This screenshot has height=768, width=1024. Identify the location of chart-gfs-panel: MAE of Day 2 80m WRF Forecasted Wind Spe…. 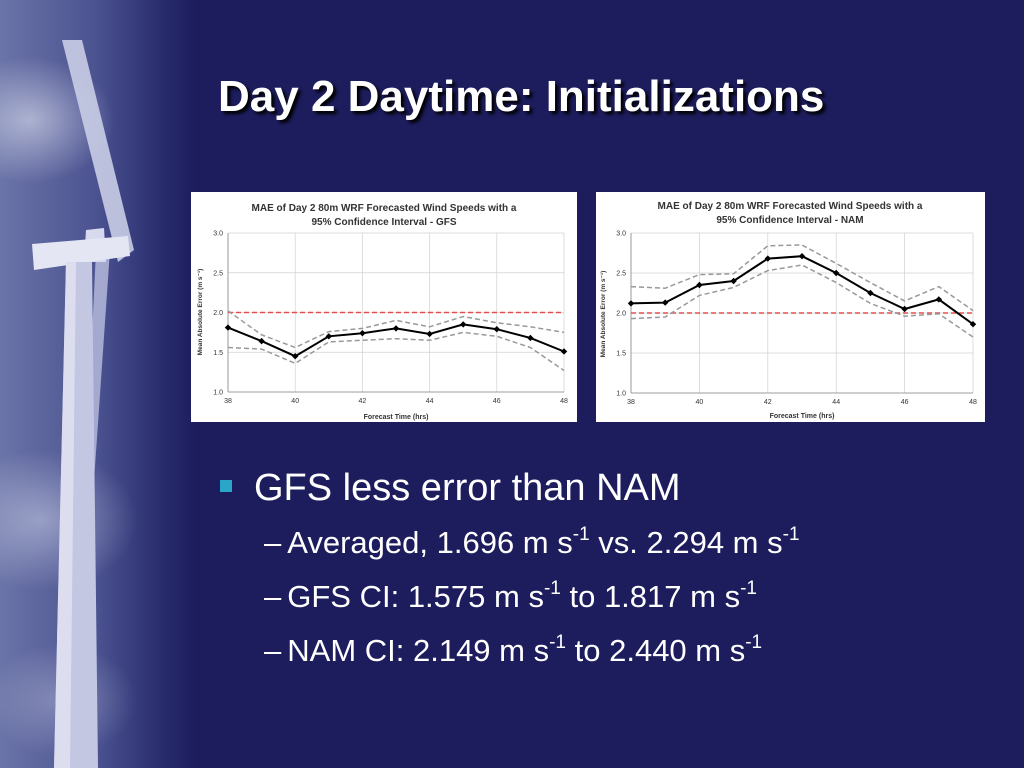
(384, 307).